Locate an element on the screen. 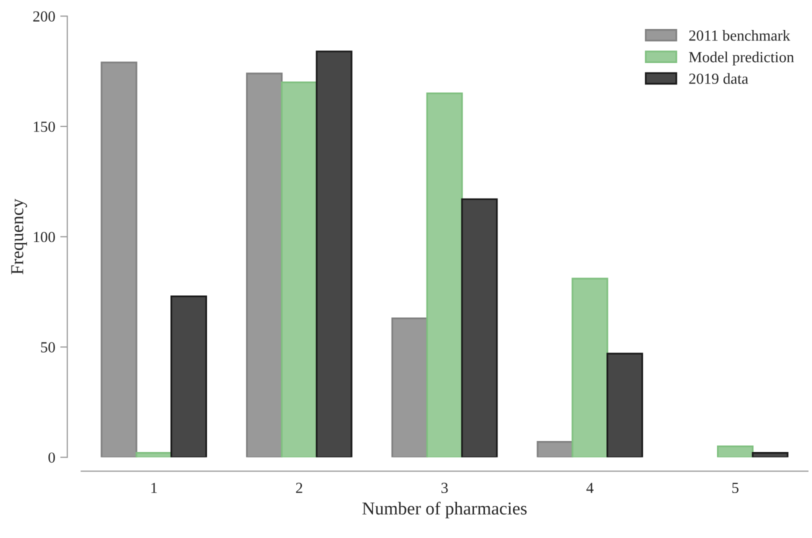 This screenshot has width=812, height=538. x-axis-title: Number of pharmacies is located at coordinates (444, 510).